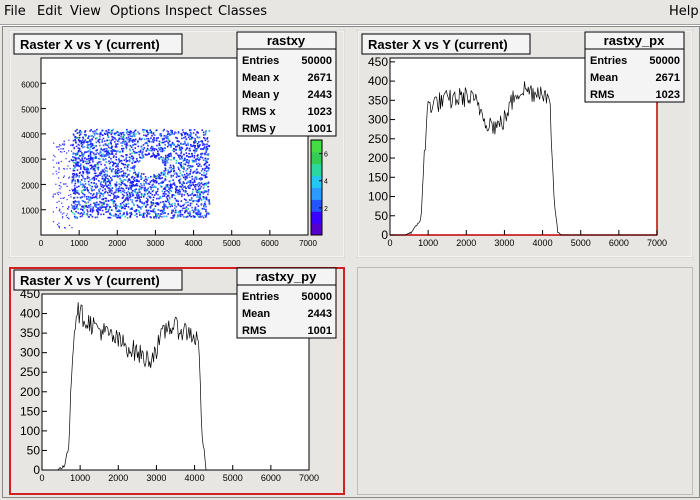  What do you see at coordinates (684, 11) in the screenshot?
I see `menu-help: Help` at bounding box center [684, 11].